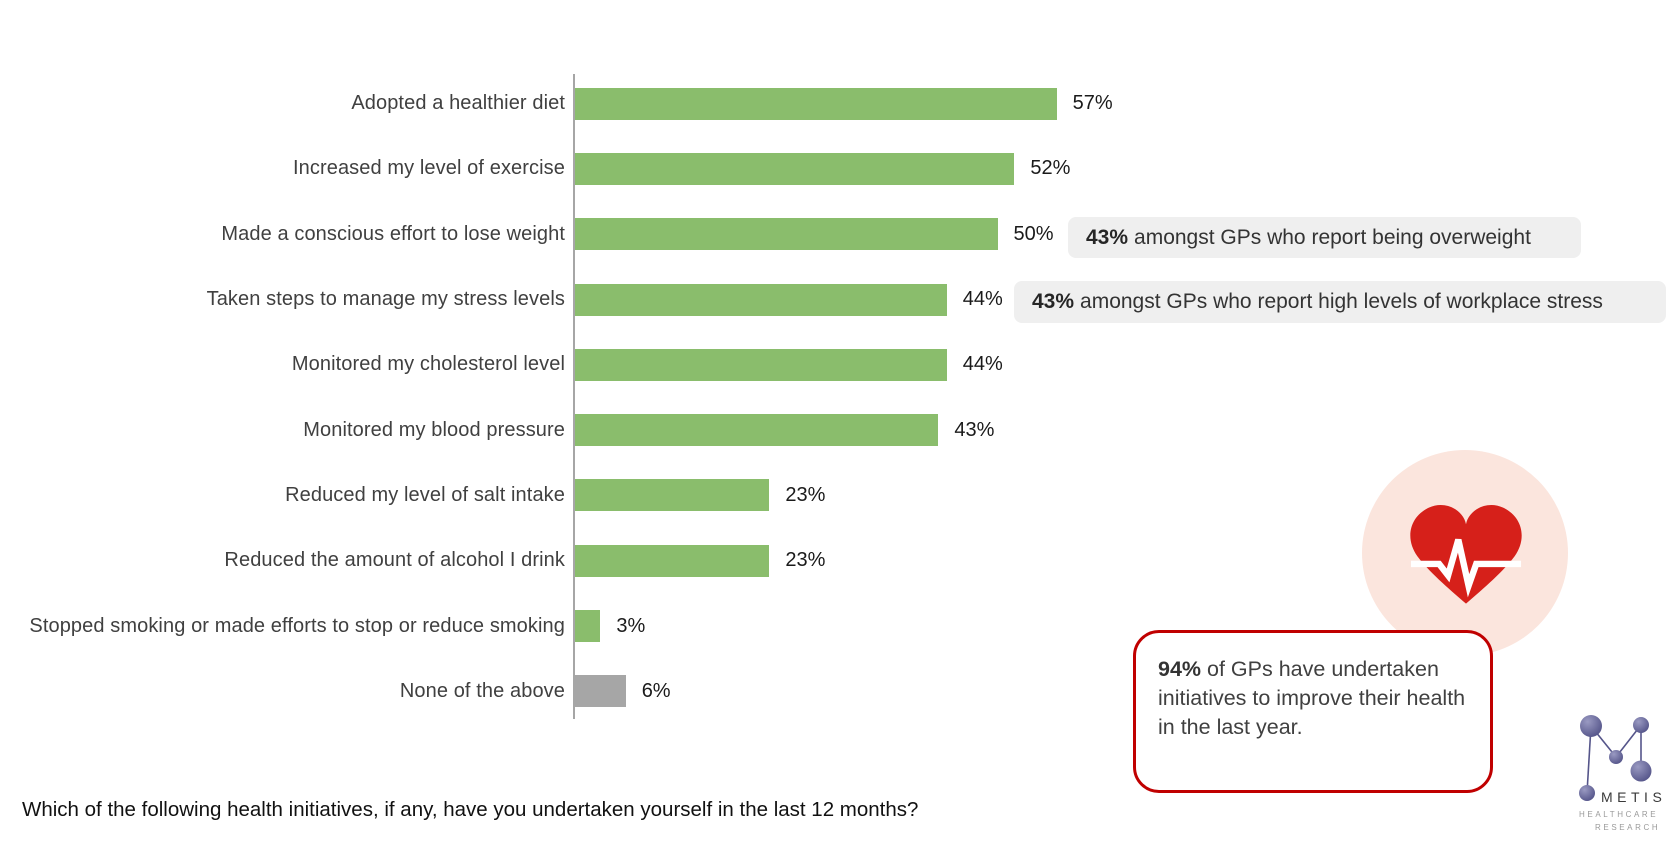  I want to click on category-label: Reduced my level of salt intake, so click(425, 494).